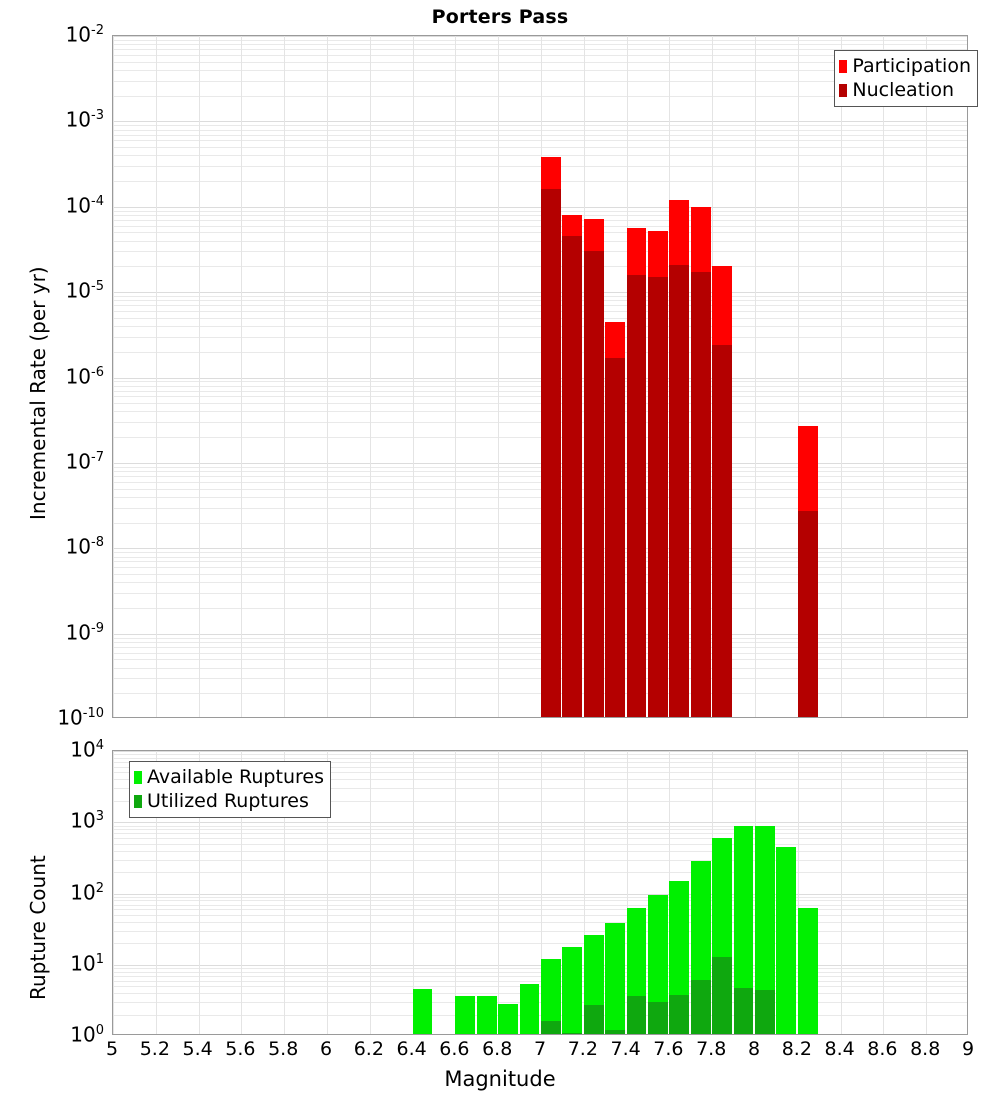 The height and width of the screenshot is (1100, 1000). What do you see at coordinates (154, 1049) in the screenshot?
I see `x-tick-label: 5.2` at bounding box center [154, 1049].